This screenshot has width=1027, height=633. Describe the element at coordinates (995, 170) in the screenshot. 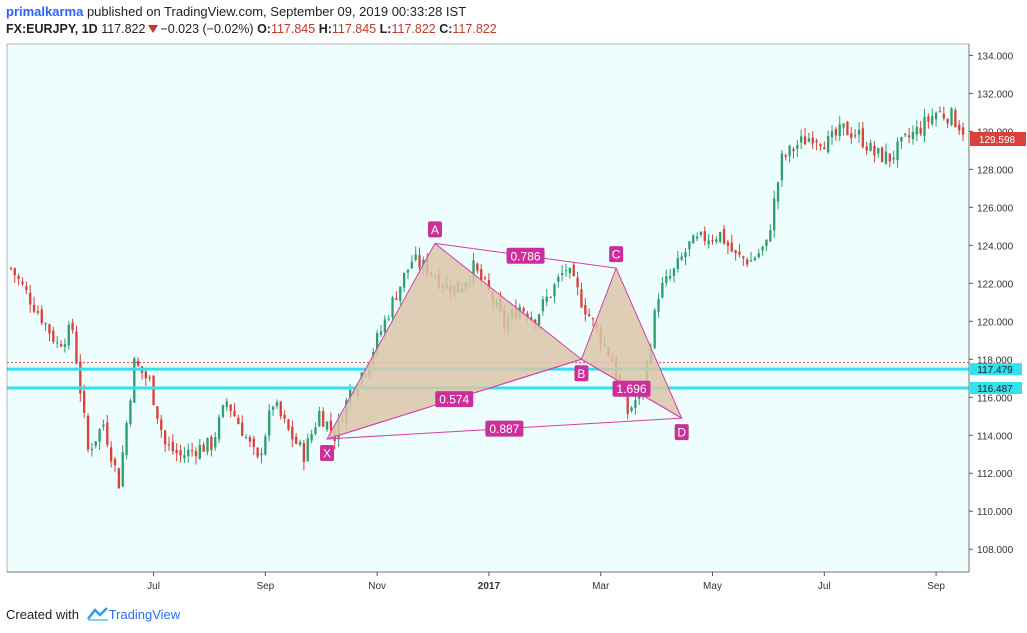

I see `y-tick-label: 128.000` at that location.